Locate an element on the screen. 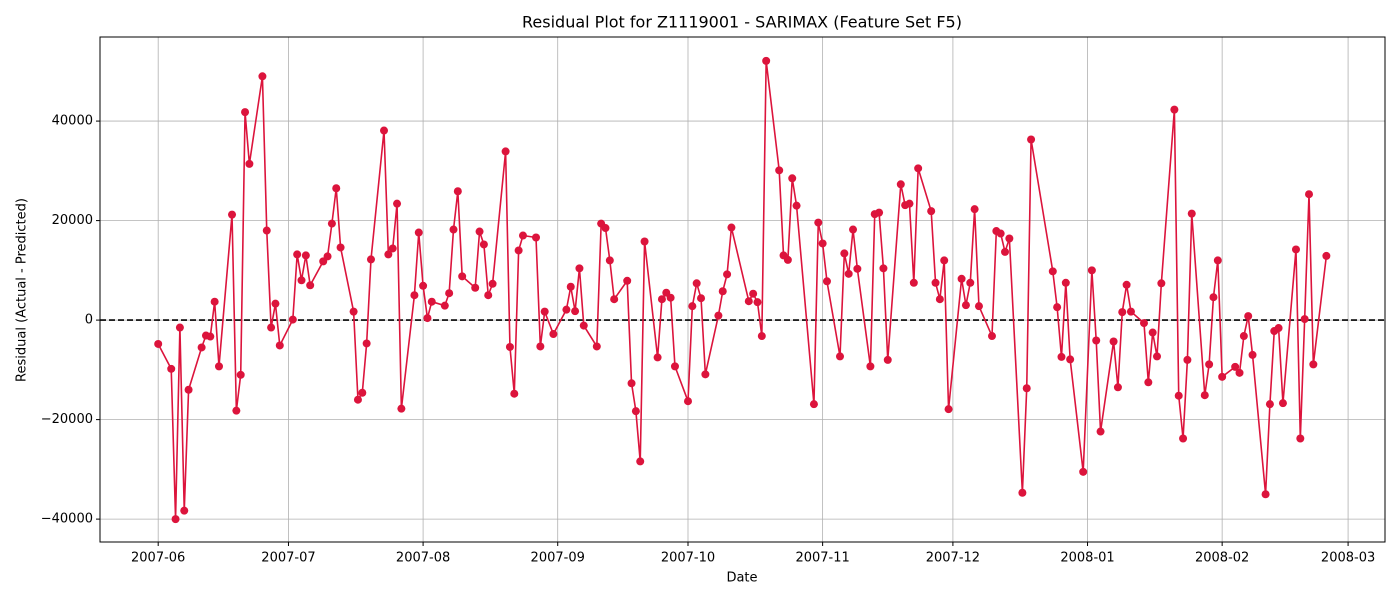 This screenshot has height=600, width=1400. y-tick-label: 40000 is located at coordinates (72, 121).